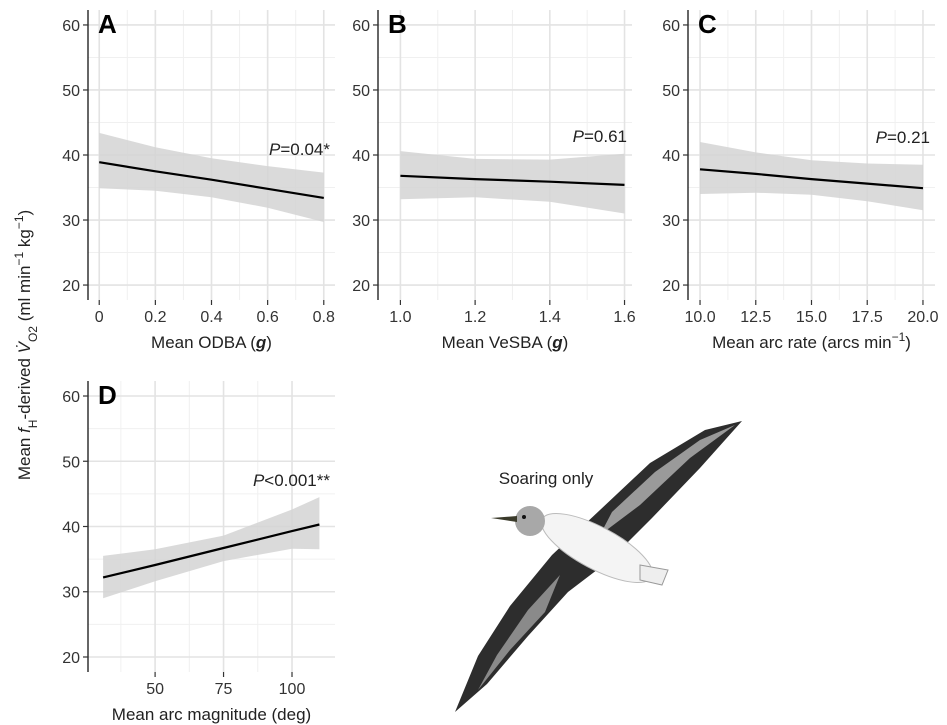 This screenshot has width=947, height=725. Describe the element at coordinates (497, 342) in the screenshot. I see `x-axis-label-part: Mean VeSBA (` at that location.